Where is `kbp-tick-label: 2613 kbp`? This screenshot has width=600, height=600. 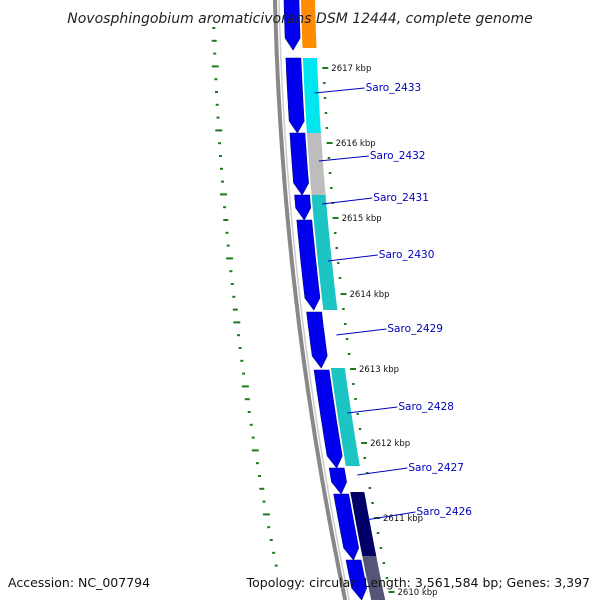
kbp-tick-label: 2613 kbp is located at coordinates (379, 370).